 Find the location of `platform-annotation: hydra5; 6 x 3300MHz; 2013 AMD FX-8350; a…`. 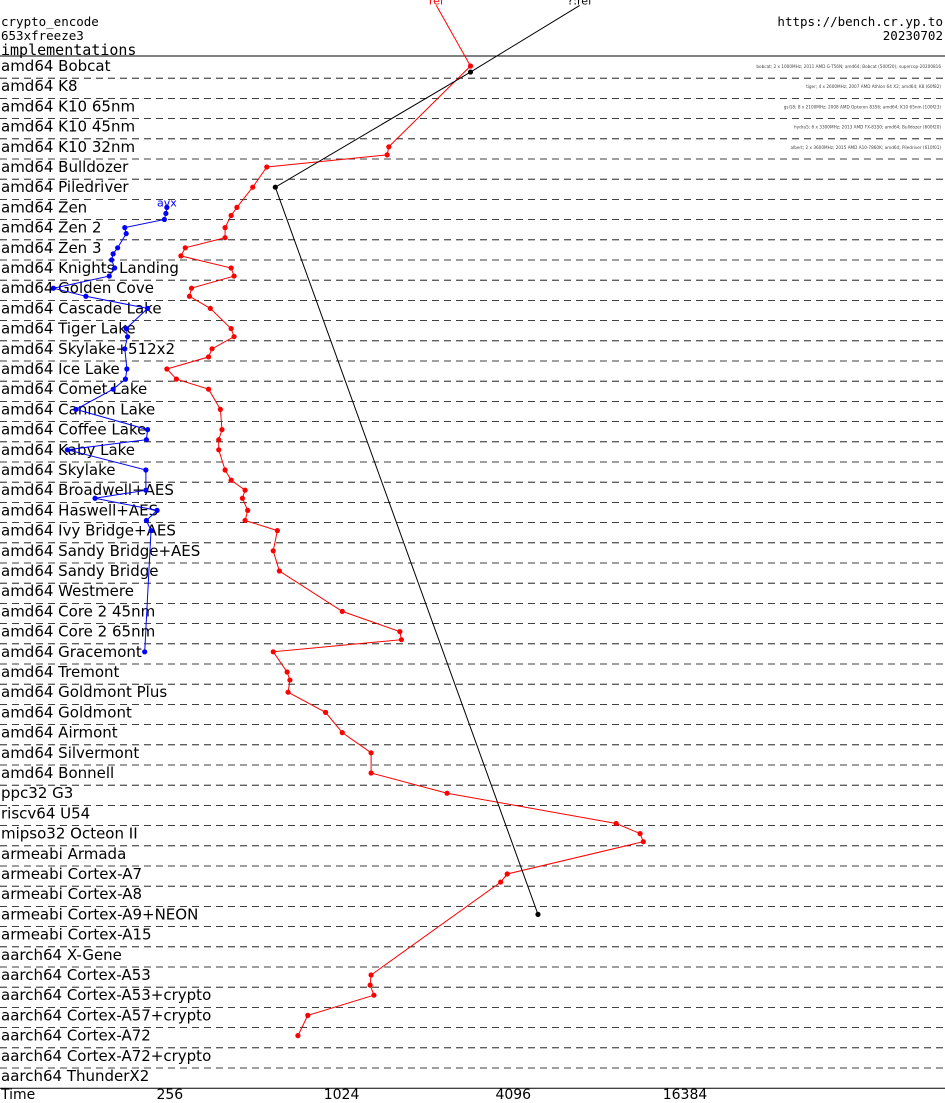

platform-annotation: hydra5; 6 x 3300MHz; 2013 AMD FX-8350; a… is located at coordinates (867, 127).